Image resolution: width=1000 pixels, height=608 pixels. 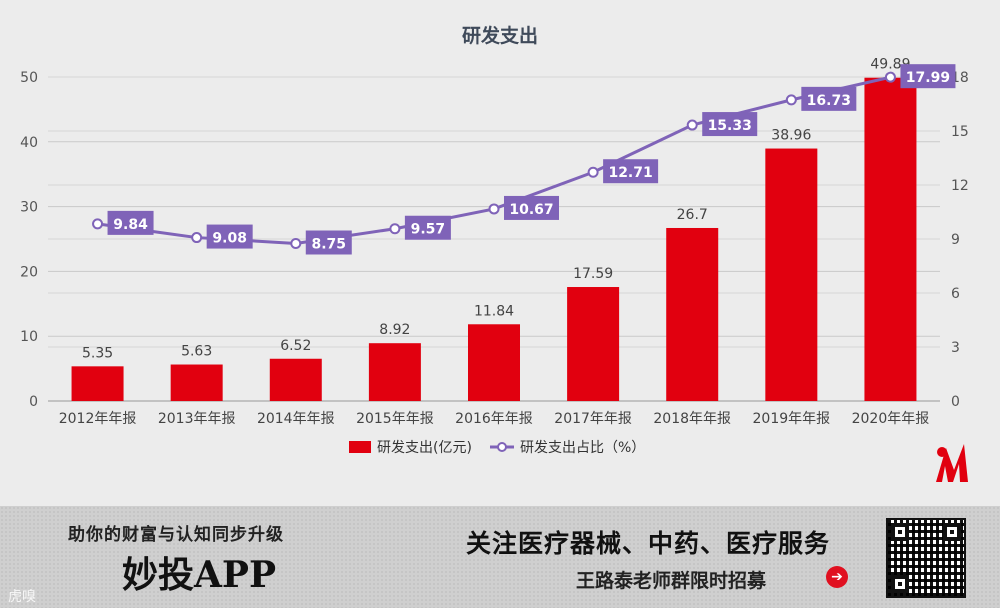 I want to click on y-right-tick-label: 15, so click(x=960, y=132).